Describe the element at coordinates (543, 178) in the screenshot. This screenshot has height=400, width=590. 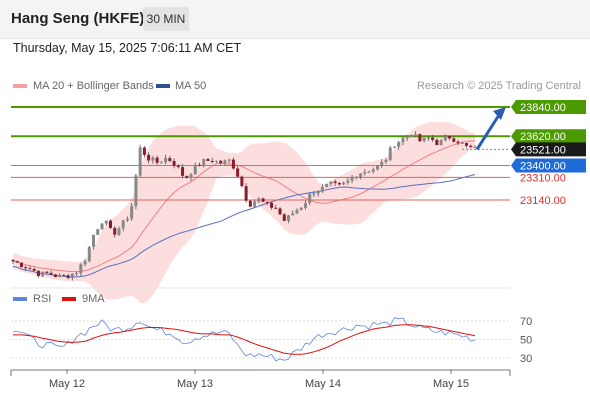
I see `level-label-23310.00: 23310.00` at that location.